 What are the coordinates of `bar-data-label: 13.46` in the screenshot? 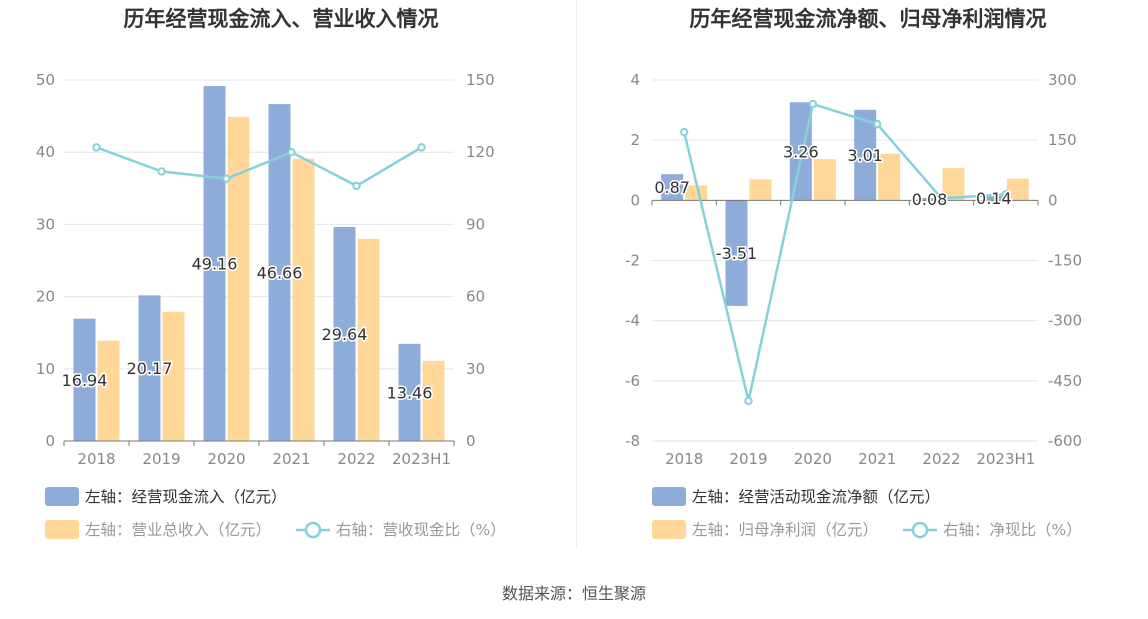 It's located at (410, 392).